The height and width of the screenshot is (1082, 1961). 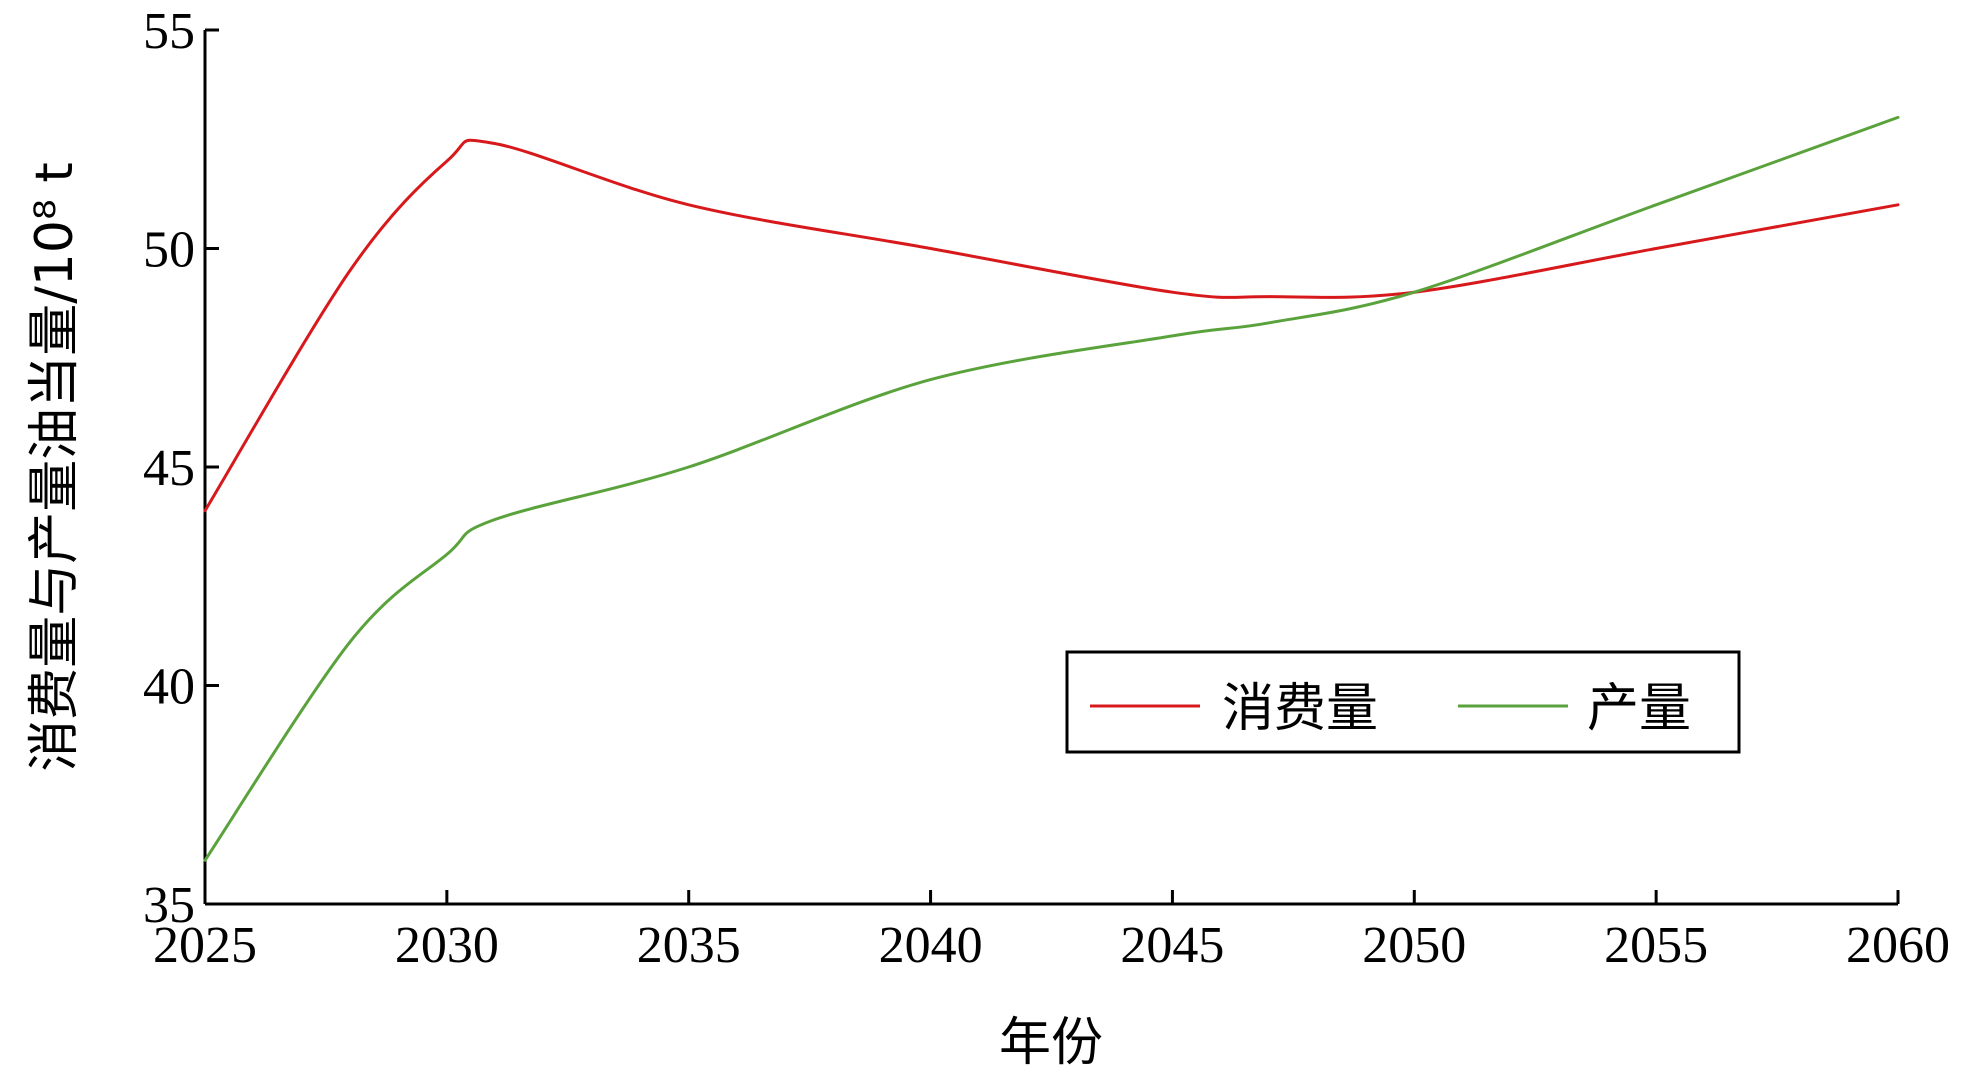 I want to click on y-ticks: 35 40 45 50 55, so click(x=181, y=468).